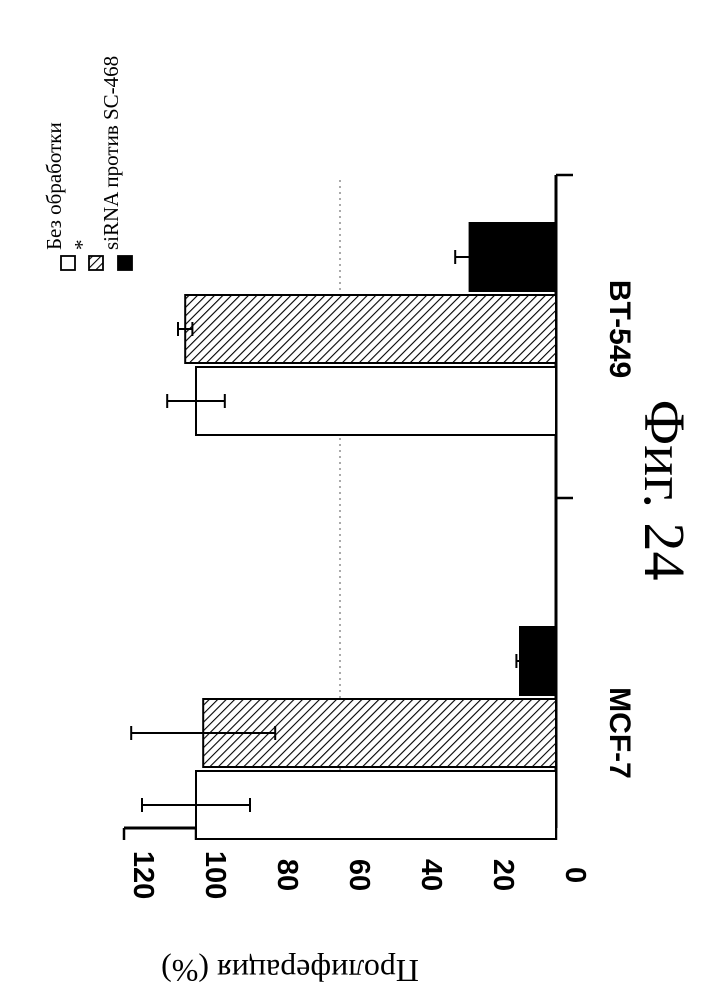 The height and width of the screenshot is (1000, 707). What do you see at coordinates (82, 245) in the screenshot?
I see `legend-label: *` at bounding box center [82, 245].